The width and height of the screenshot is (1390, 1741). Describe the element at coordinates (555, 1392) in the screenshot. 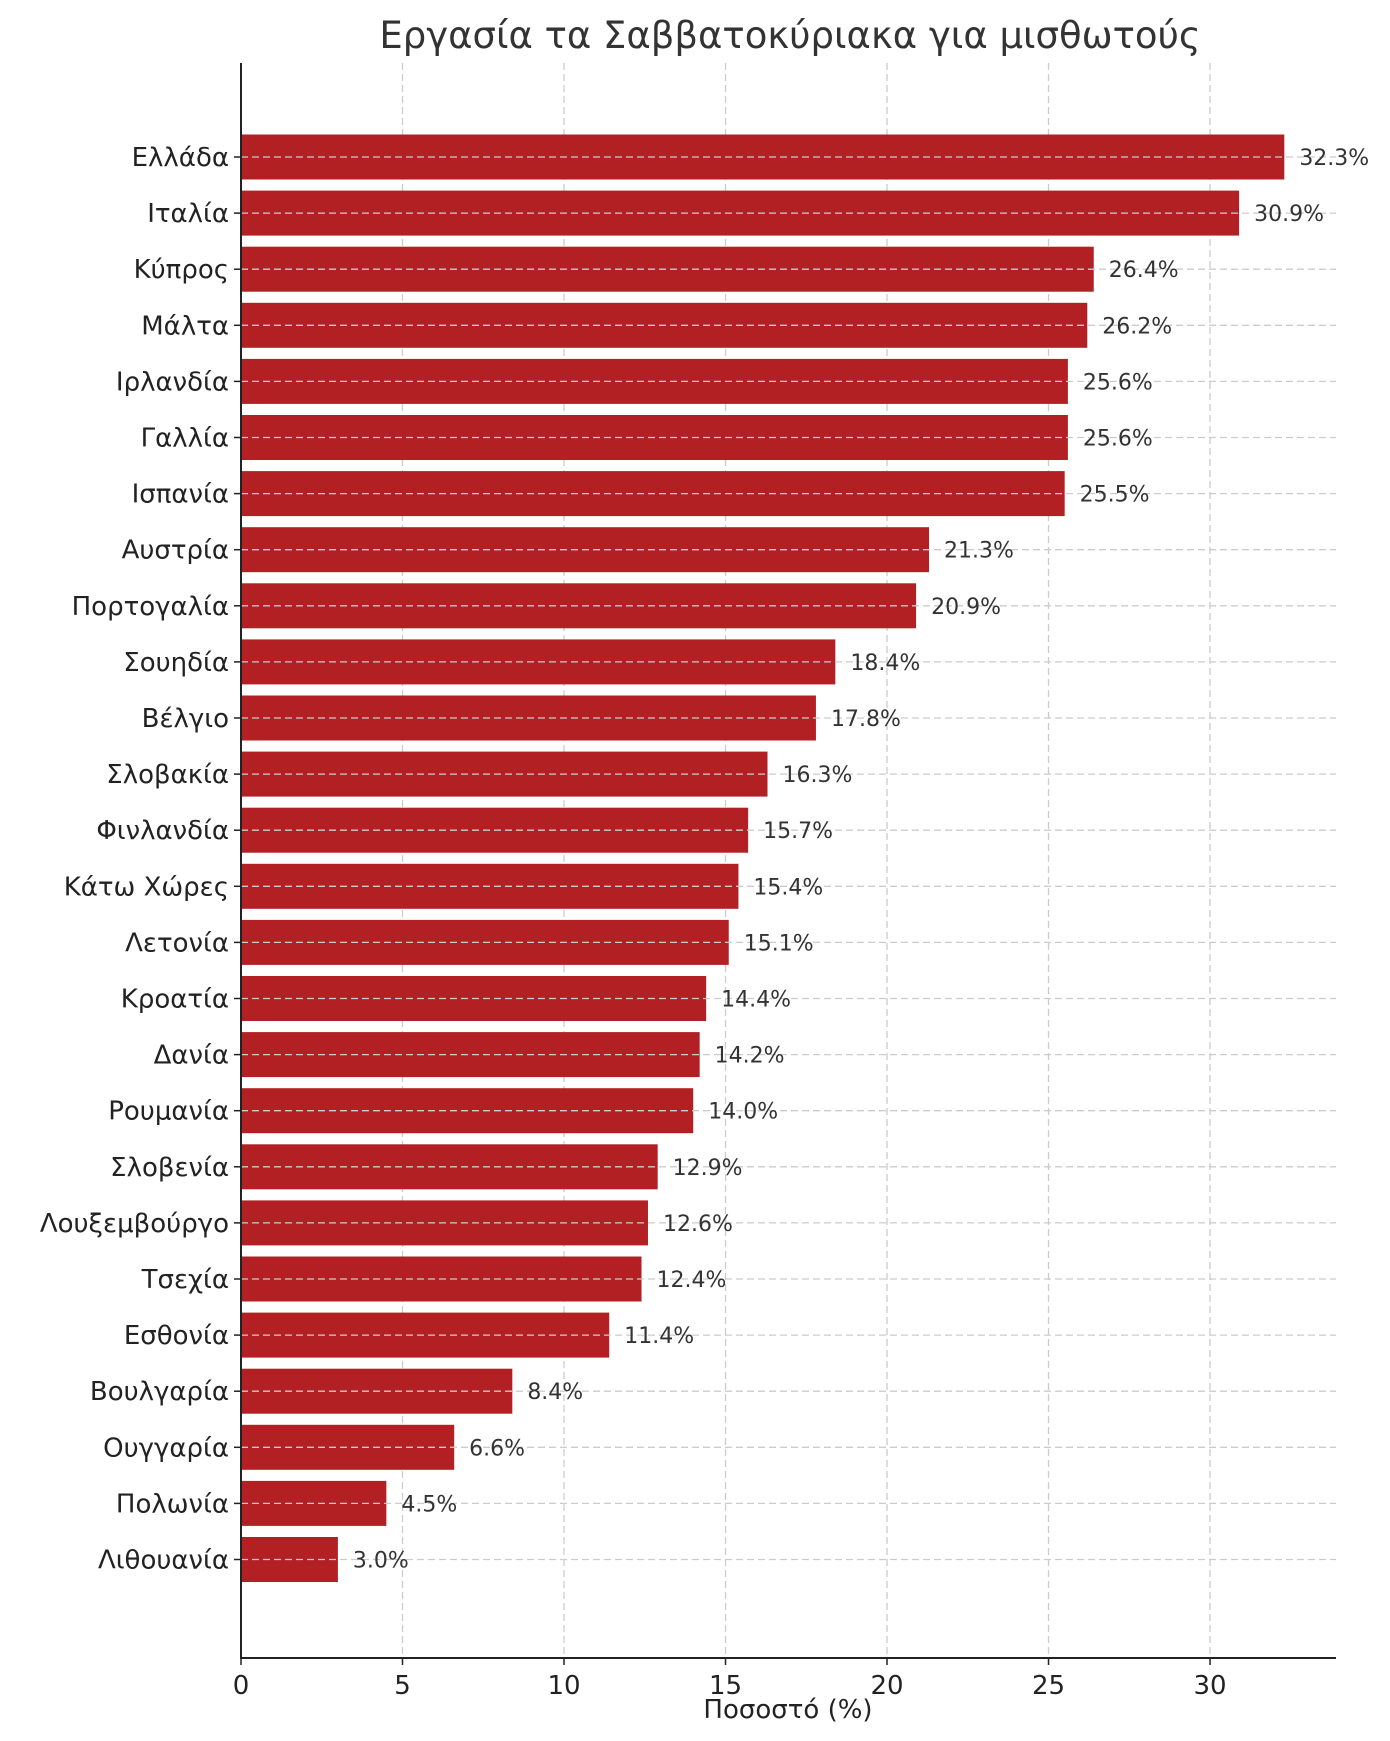

I see `value-label: 8.4%` at that location.